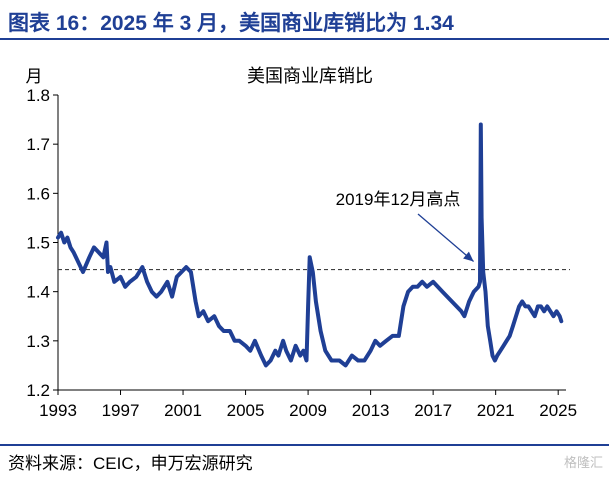 The image size is (609, 479). I want to click on y-axis-unit-label: 月, so click(34, 76).